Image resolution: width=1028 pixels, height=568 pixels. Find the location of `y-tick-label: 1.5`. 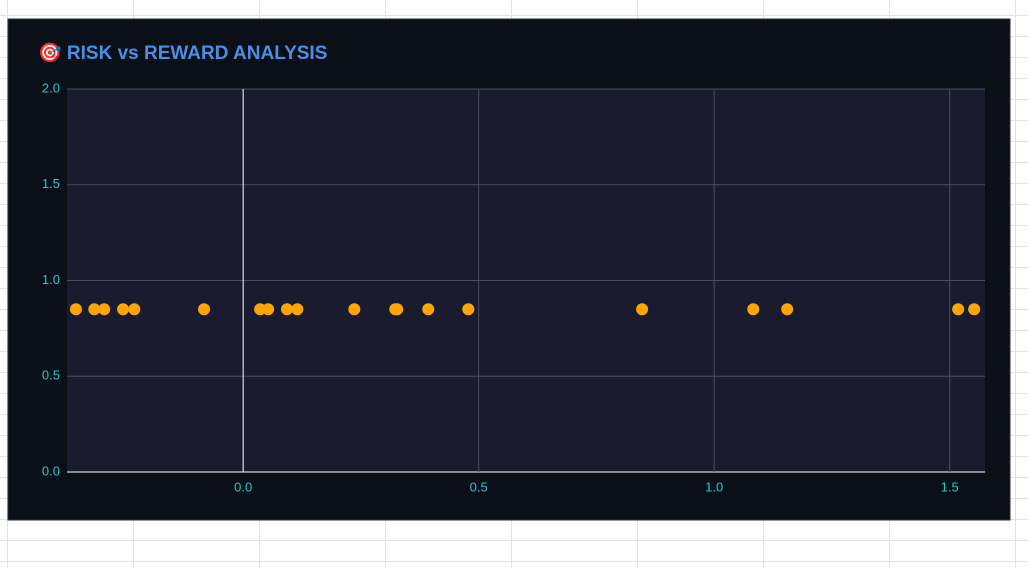

y-tick-label: 1.5 is located at coordinates (51, 183).